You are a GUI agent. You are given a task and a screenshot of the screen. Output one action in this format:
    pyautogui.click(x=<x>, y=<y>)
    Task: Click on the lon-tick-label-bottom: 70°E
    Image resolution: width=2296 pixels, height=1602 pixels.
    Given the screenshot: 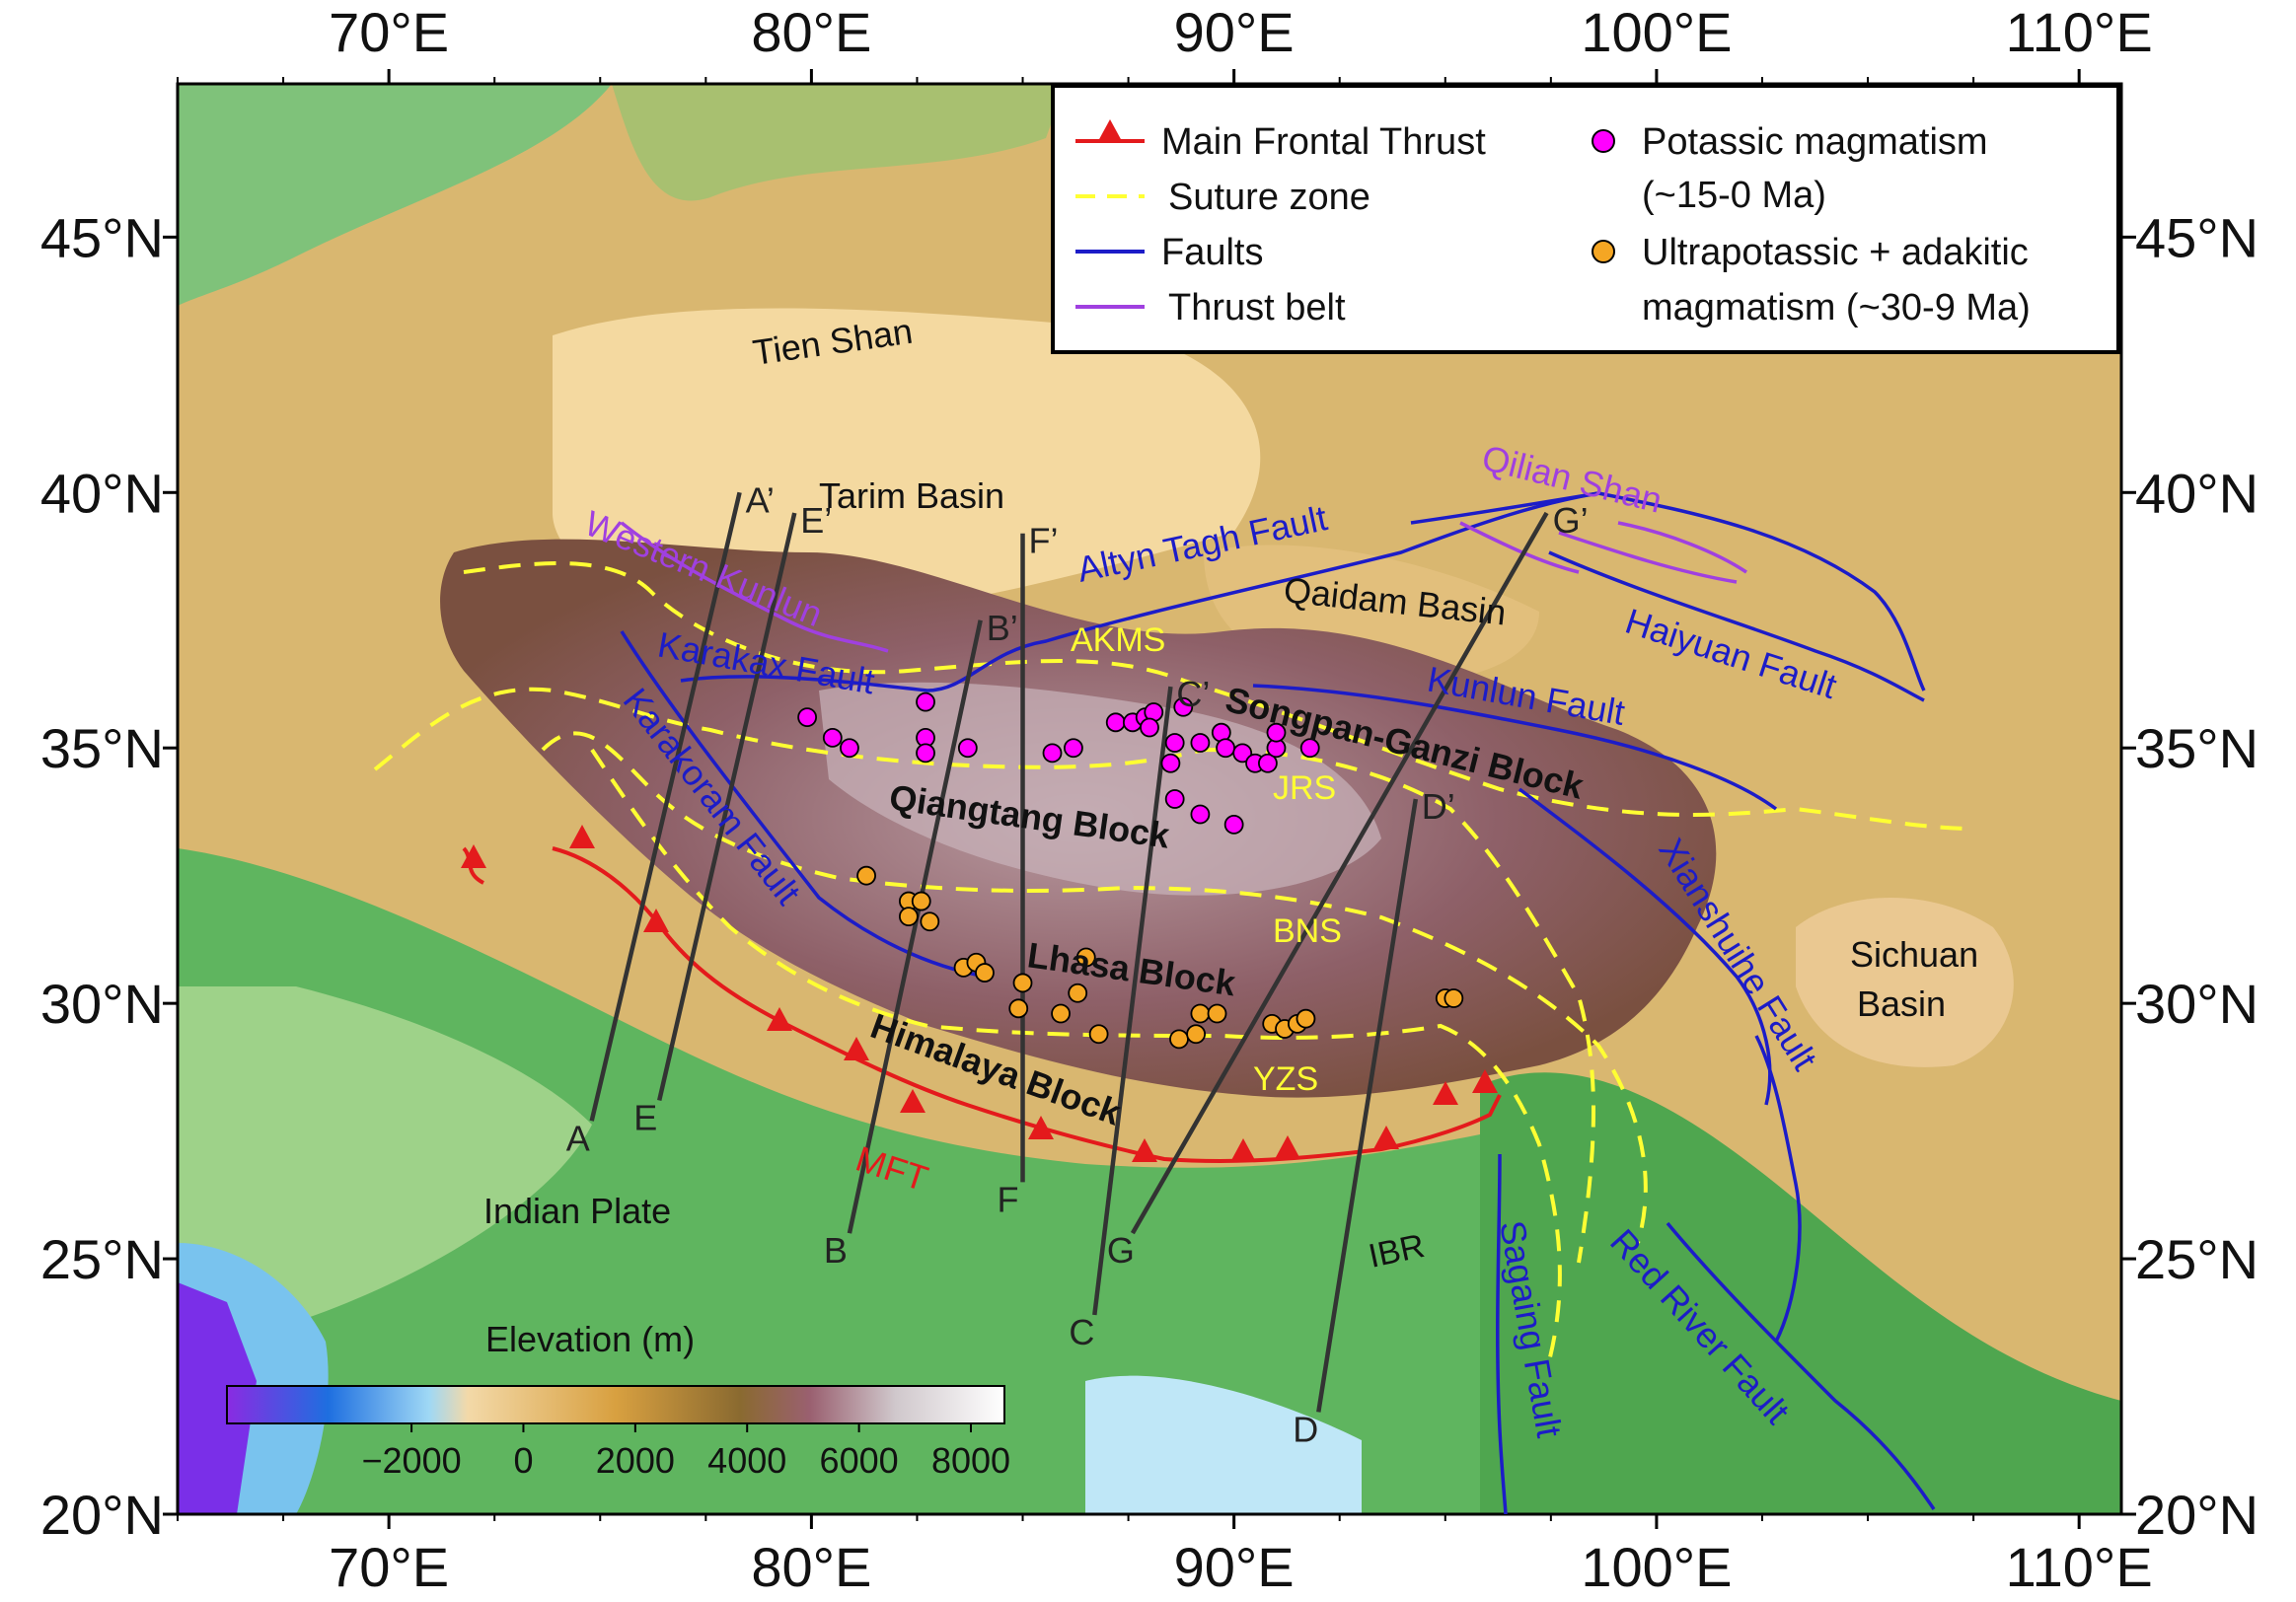 What is the action you would take?
    pyautogui.click(x=389, y=1567)
    